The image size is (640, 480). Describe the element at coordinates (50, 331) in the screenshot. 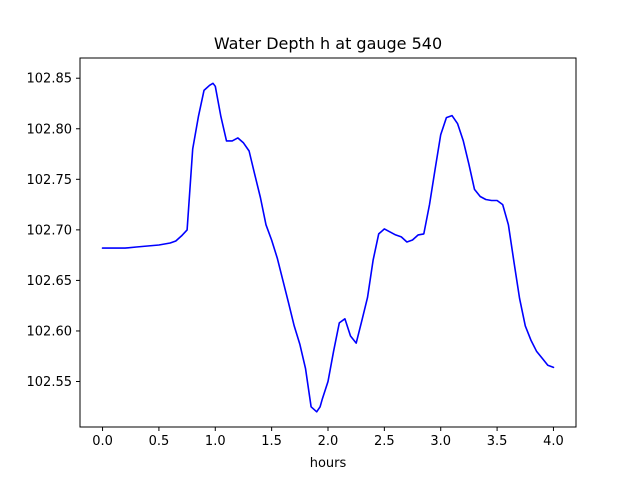

I see `y-tick-label: 102.60` at that location.